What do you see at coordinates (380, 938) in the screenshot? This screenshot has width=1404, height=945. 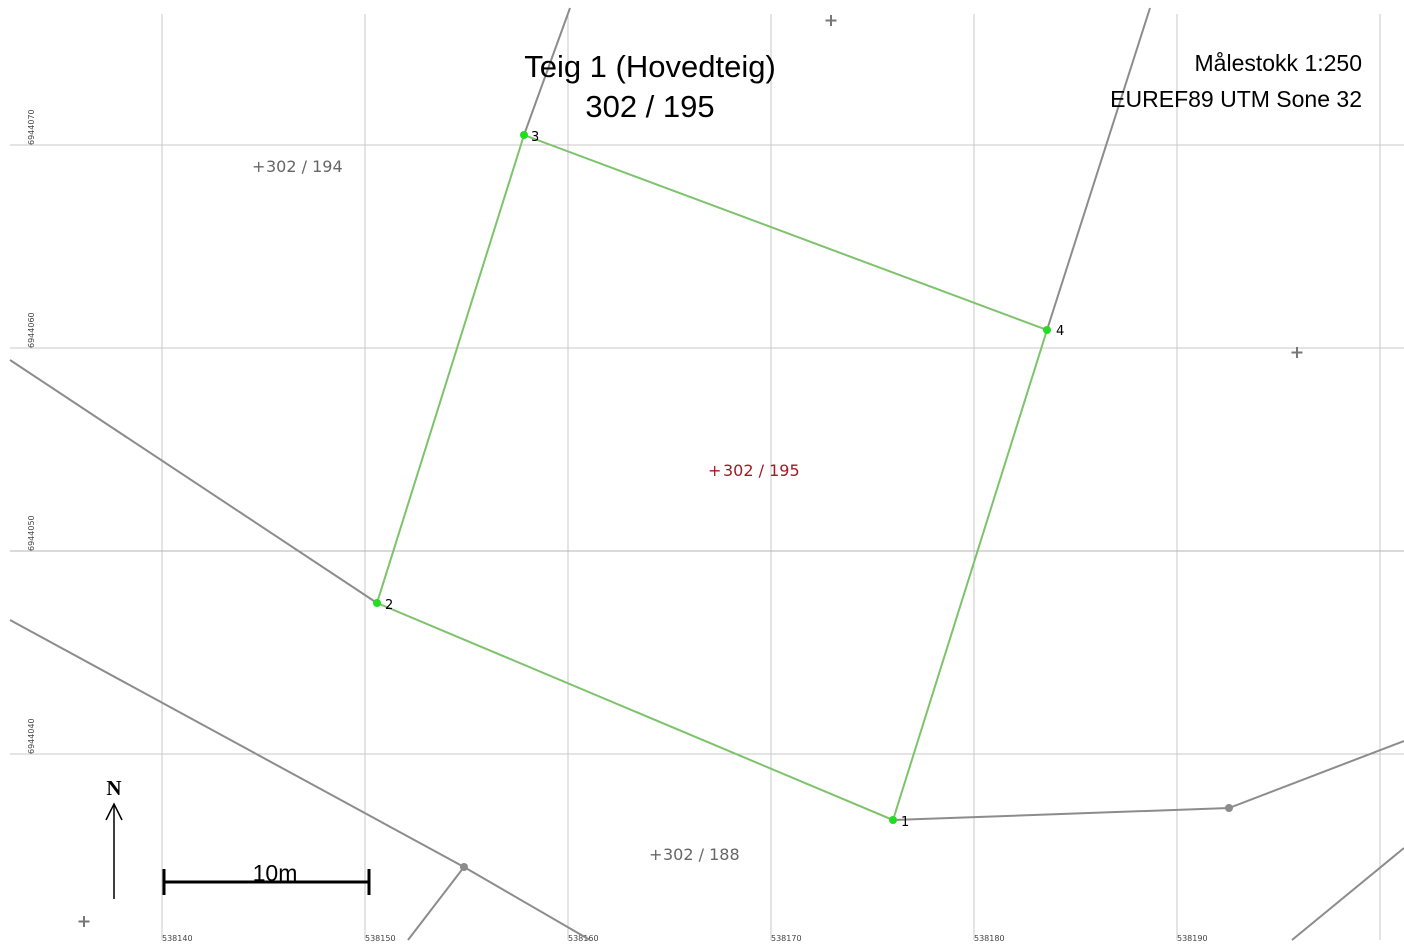 I see `grid-x-label: 538150` at bounding box center [380, 938].